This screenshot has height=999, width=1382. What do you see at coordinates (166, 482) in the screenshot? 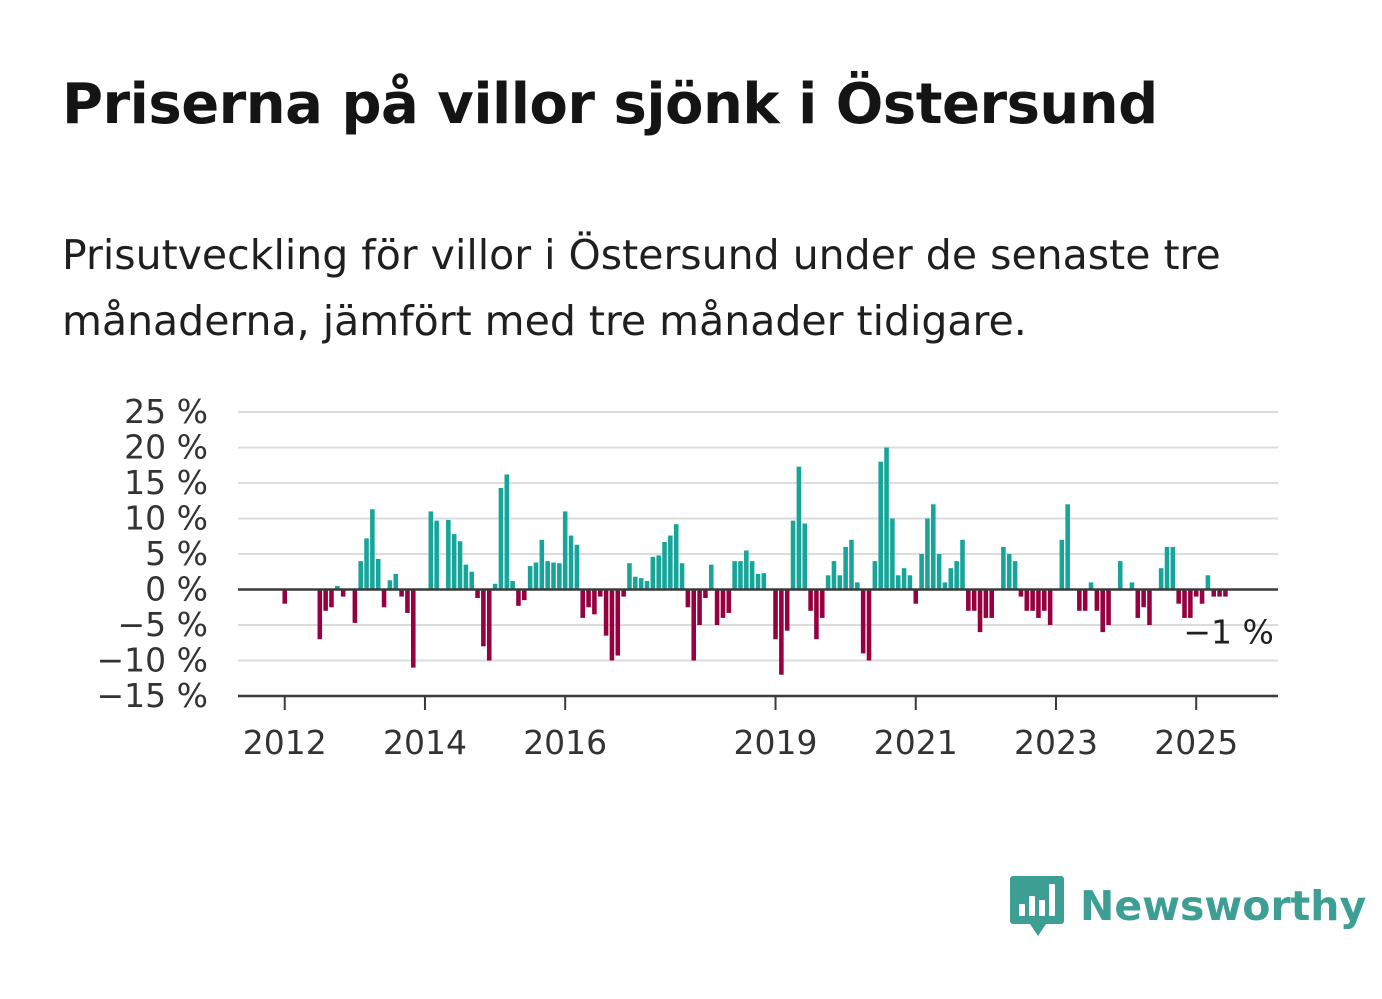
I see `y-tick-label: 15 %` at bounding box center [166, 482].